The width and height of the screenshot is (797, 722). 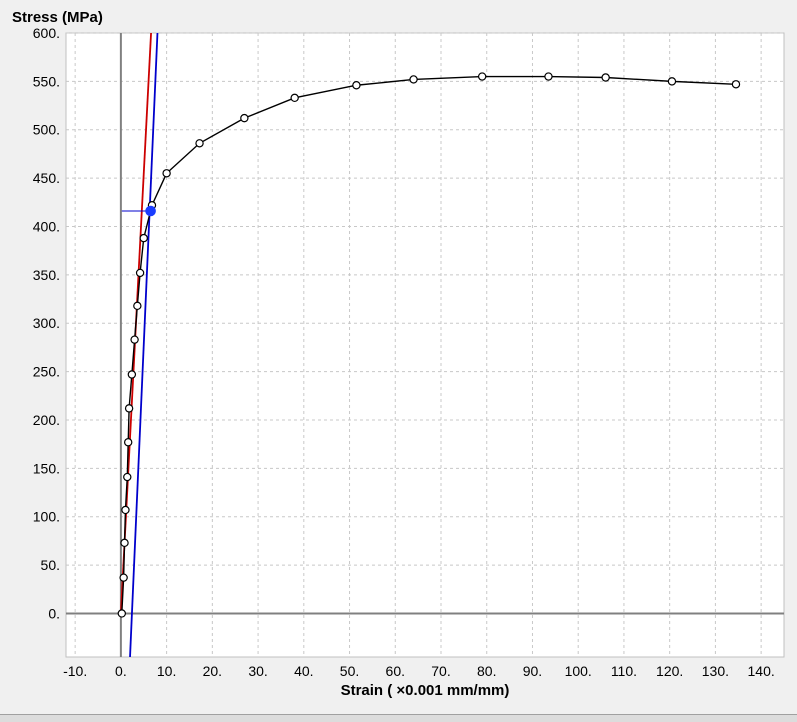 I want to click on x-tick-label: 80., so click(x=486, y=671).